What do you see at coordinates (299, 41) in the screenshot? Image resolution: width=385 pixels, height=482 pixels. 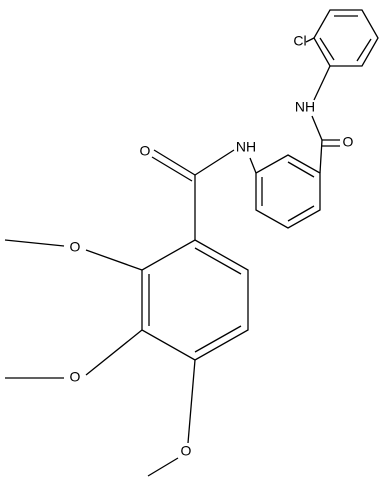 I see `atom-label: Cl` at bounding box center [299, 41].